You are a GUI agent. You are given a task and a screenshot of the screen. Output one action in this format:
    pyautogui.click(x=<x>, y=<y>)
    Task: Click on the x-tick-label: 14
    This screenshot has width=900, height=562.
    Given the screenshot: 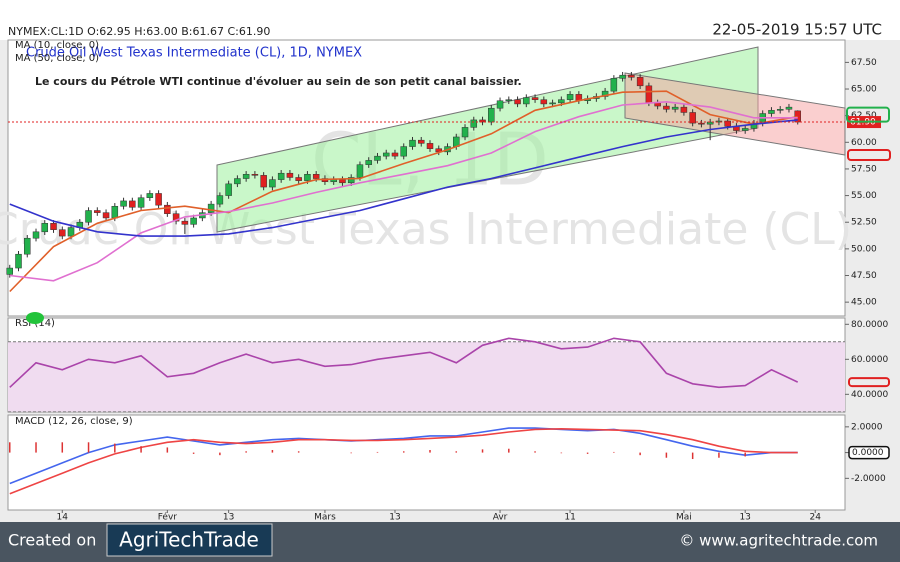 What is the action you would take?
    pyautogui.click(x=63, y=518)
    